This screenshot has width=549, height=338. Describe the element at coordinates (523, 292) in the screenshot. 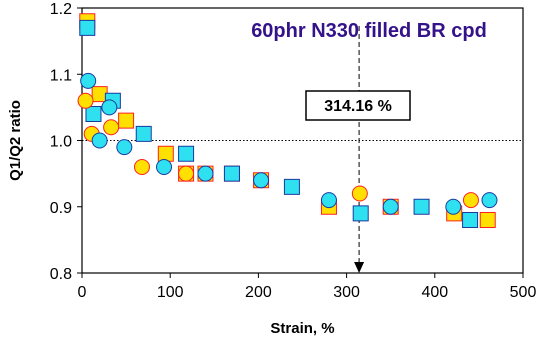

I see `x-tick-label: 500` at that location.